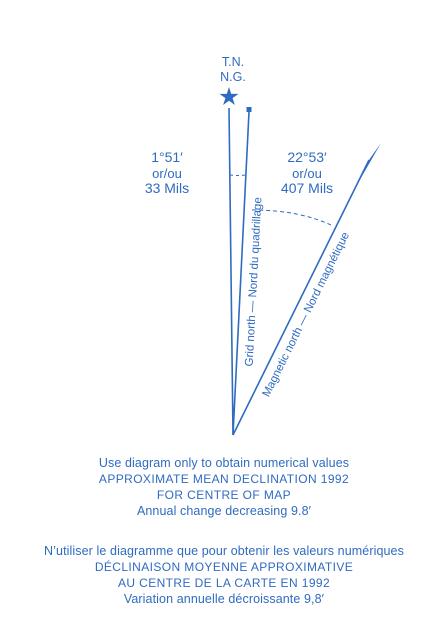  Describe the element at coordinates (254, 282) in the screenshot. I see `grid-north-line-label: Grid north — Nord du quadrillage` at that location.